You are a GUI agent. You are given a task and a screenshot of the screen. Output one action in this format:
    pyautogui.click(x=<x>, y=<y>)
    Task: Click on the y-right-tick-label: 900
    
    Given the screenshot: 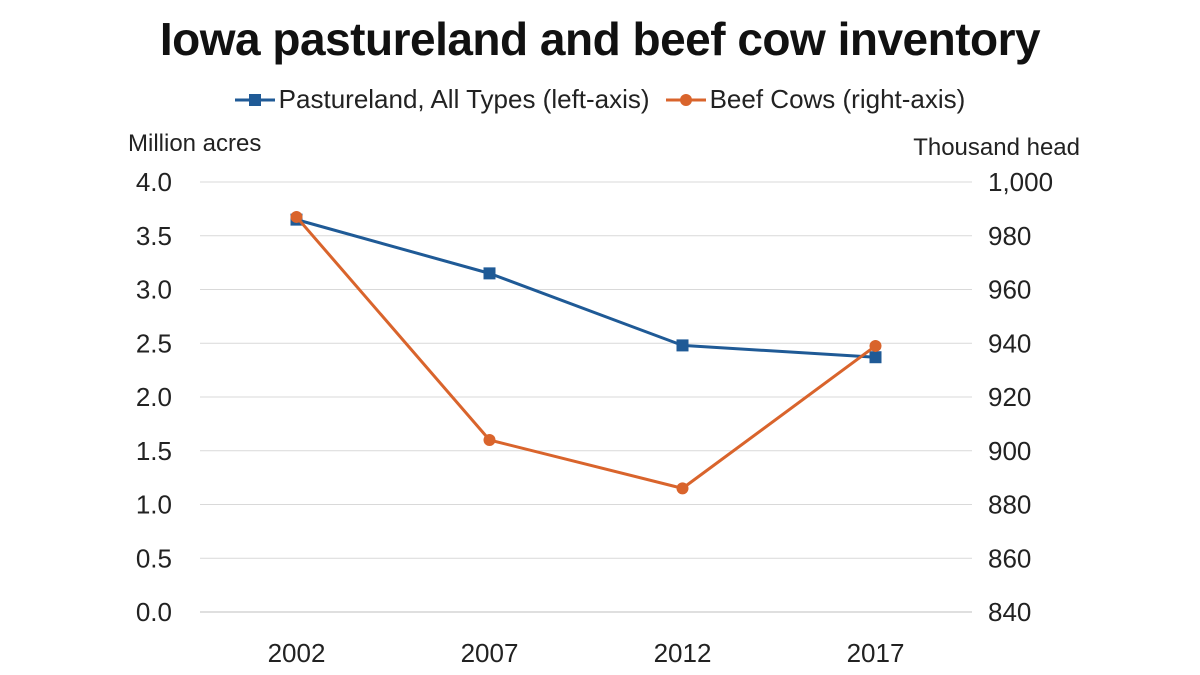 What is the action you would take?
    pyautogui.click(x=1009, y=451)
    